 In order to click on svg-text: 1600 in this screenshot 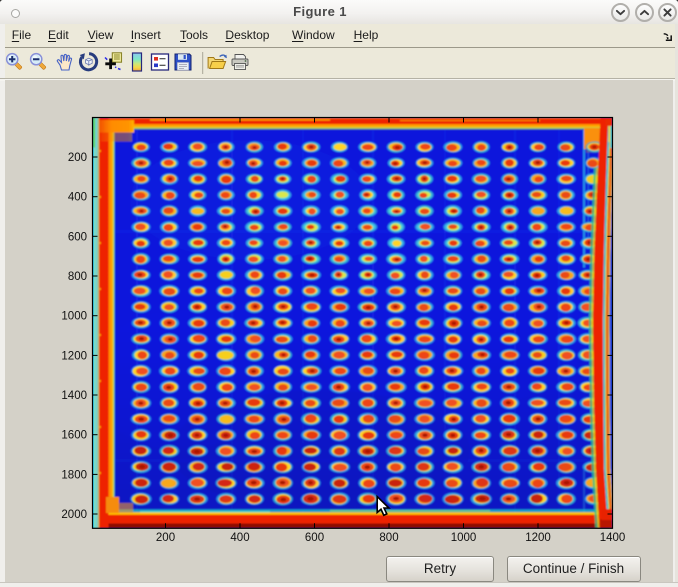, I will do `click(74, 436)`.